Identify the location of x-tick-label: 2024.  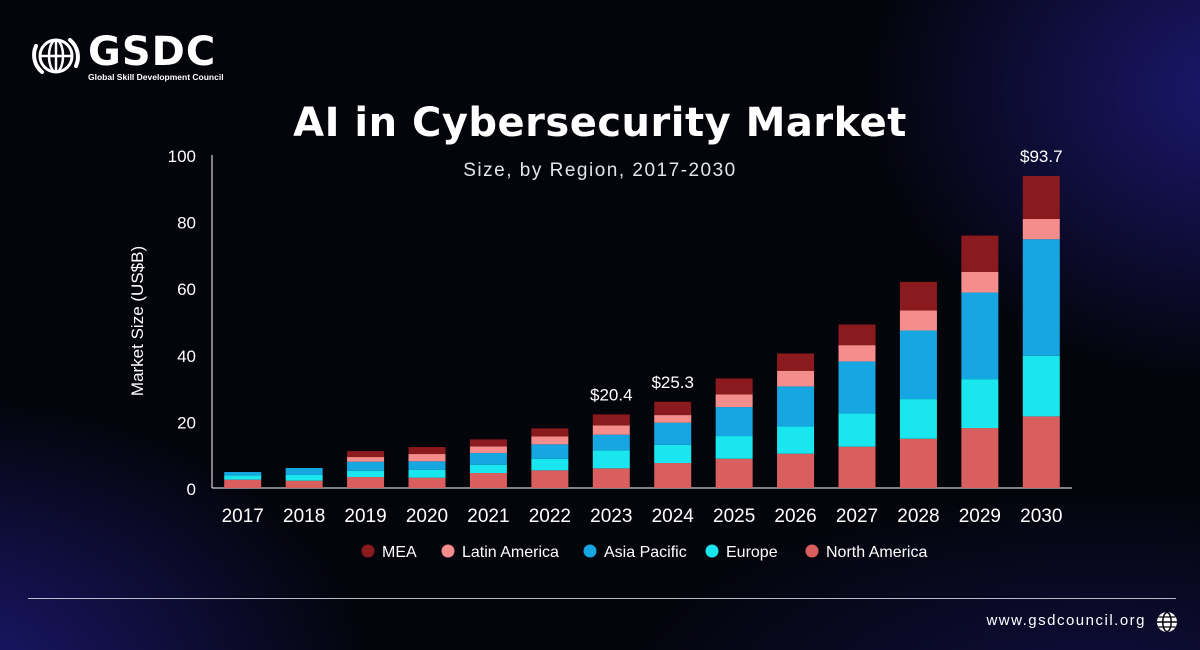
(673, 516).